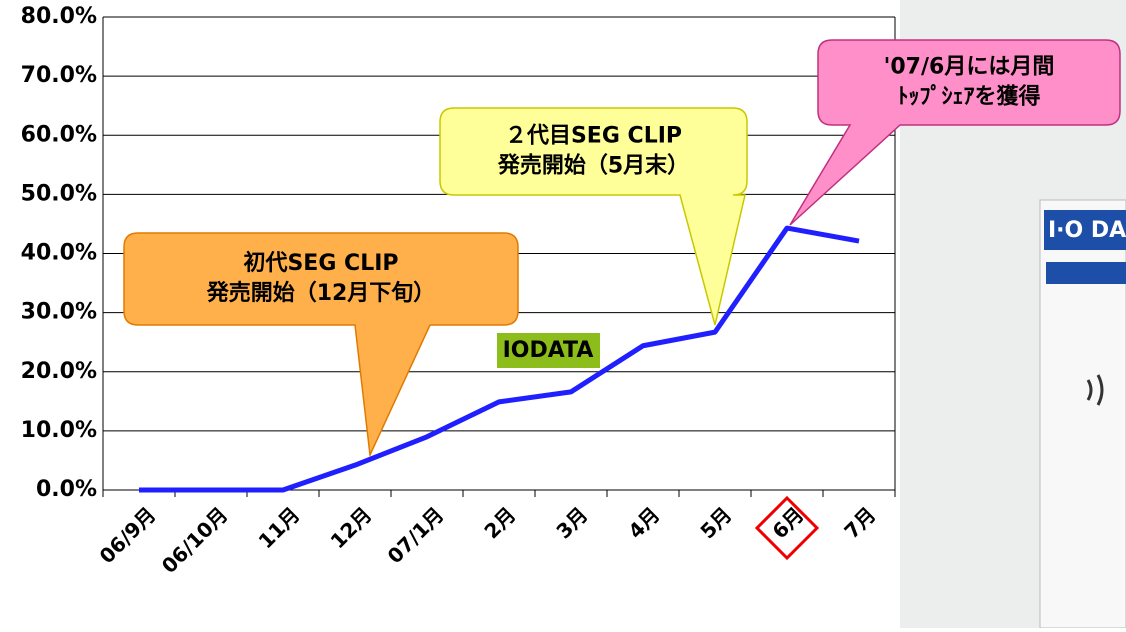 This screenshot has width=1126, height=632. Describe the element at coordinates (59, 16) in the screenshot. I see `y-tick-label: 80.0%` at that location.